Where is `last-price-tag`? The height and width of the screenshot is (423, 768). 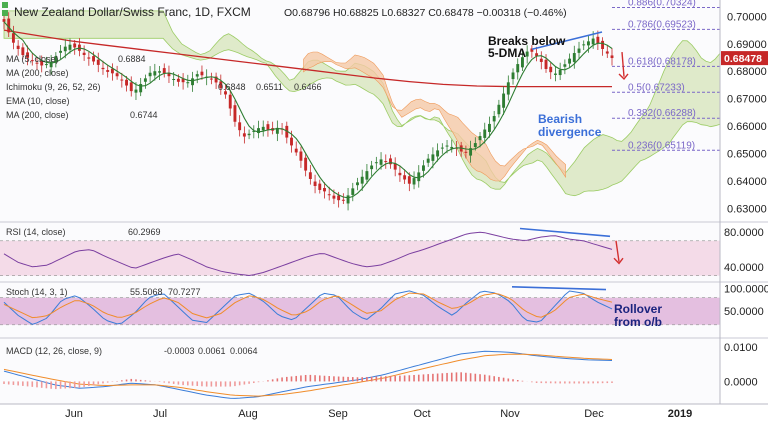 last-price-tag is located at coordinates (744, 58).